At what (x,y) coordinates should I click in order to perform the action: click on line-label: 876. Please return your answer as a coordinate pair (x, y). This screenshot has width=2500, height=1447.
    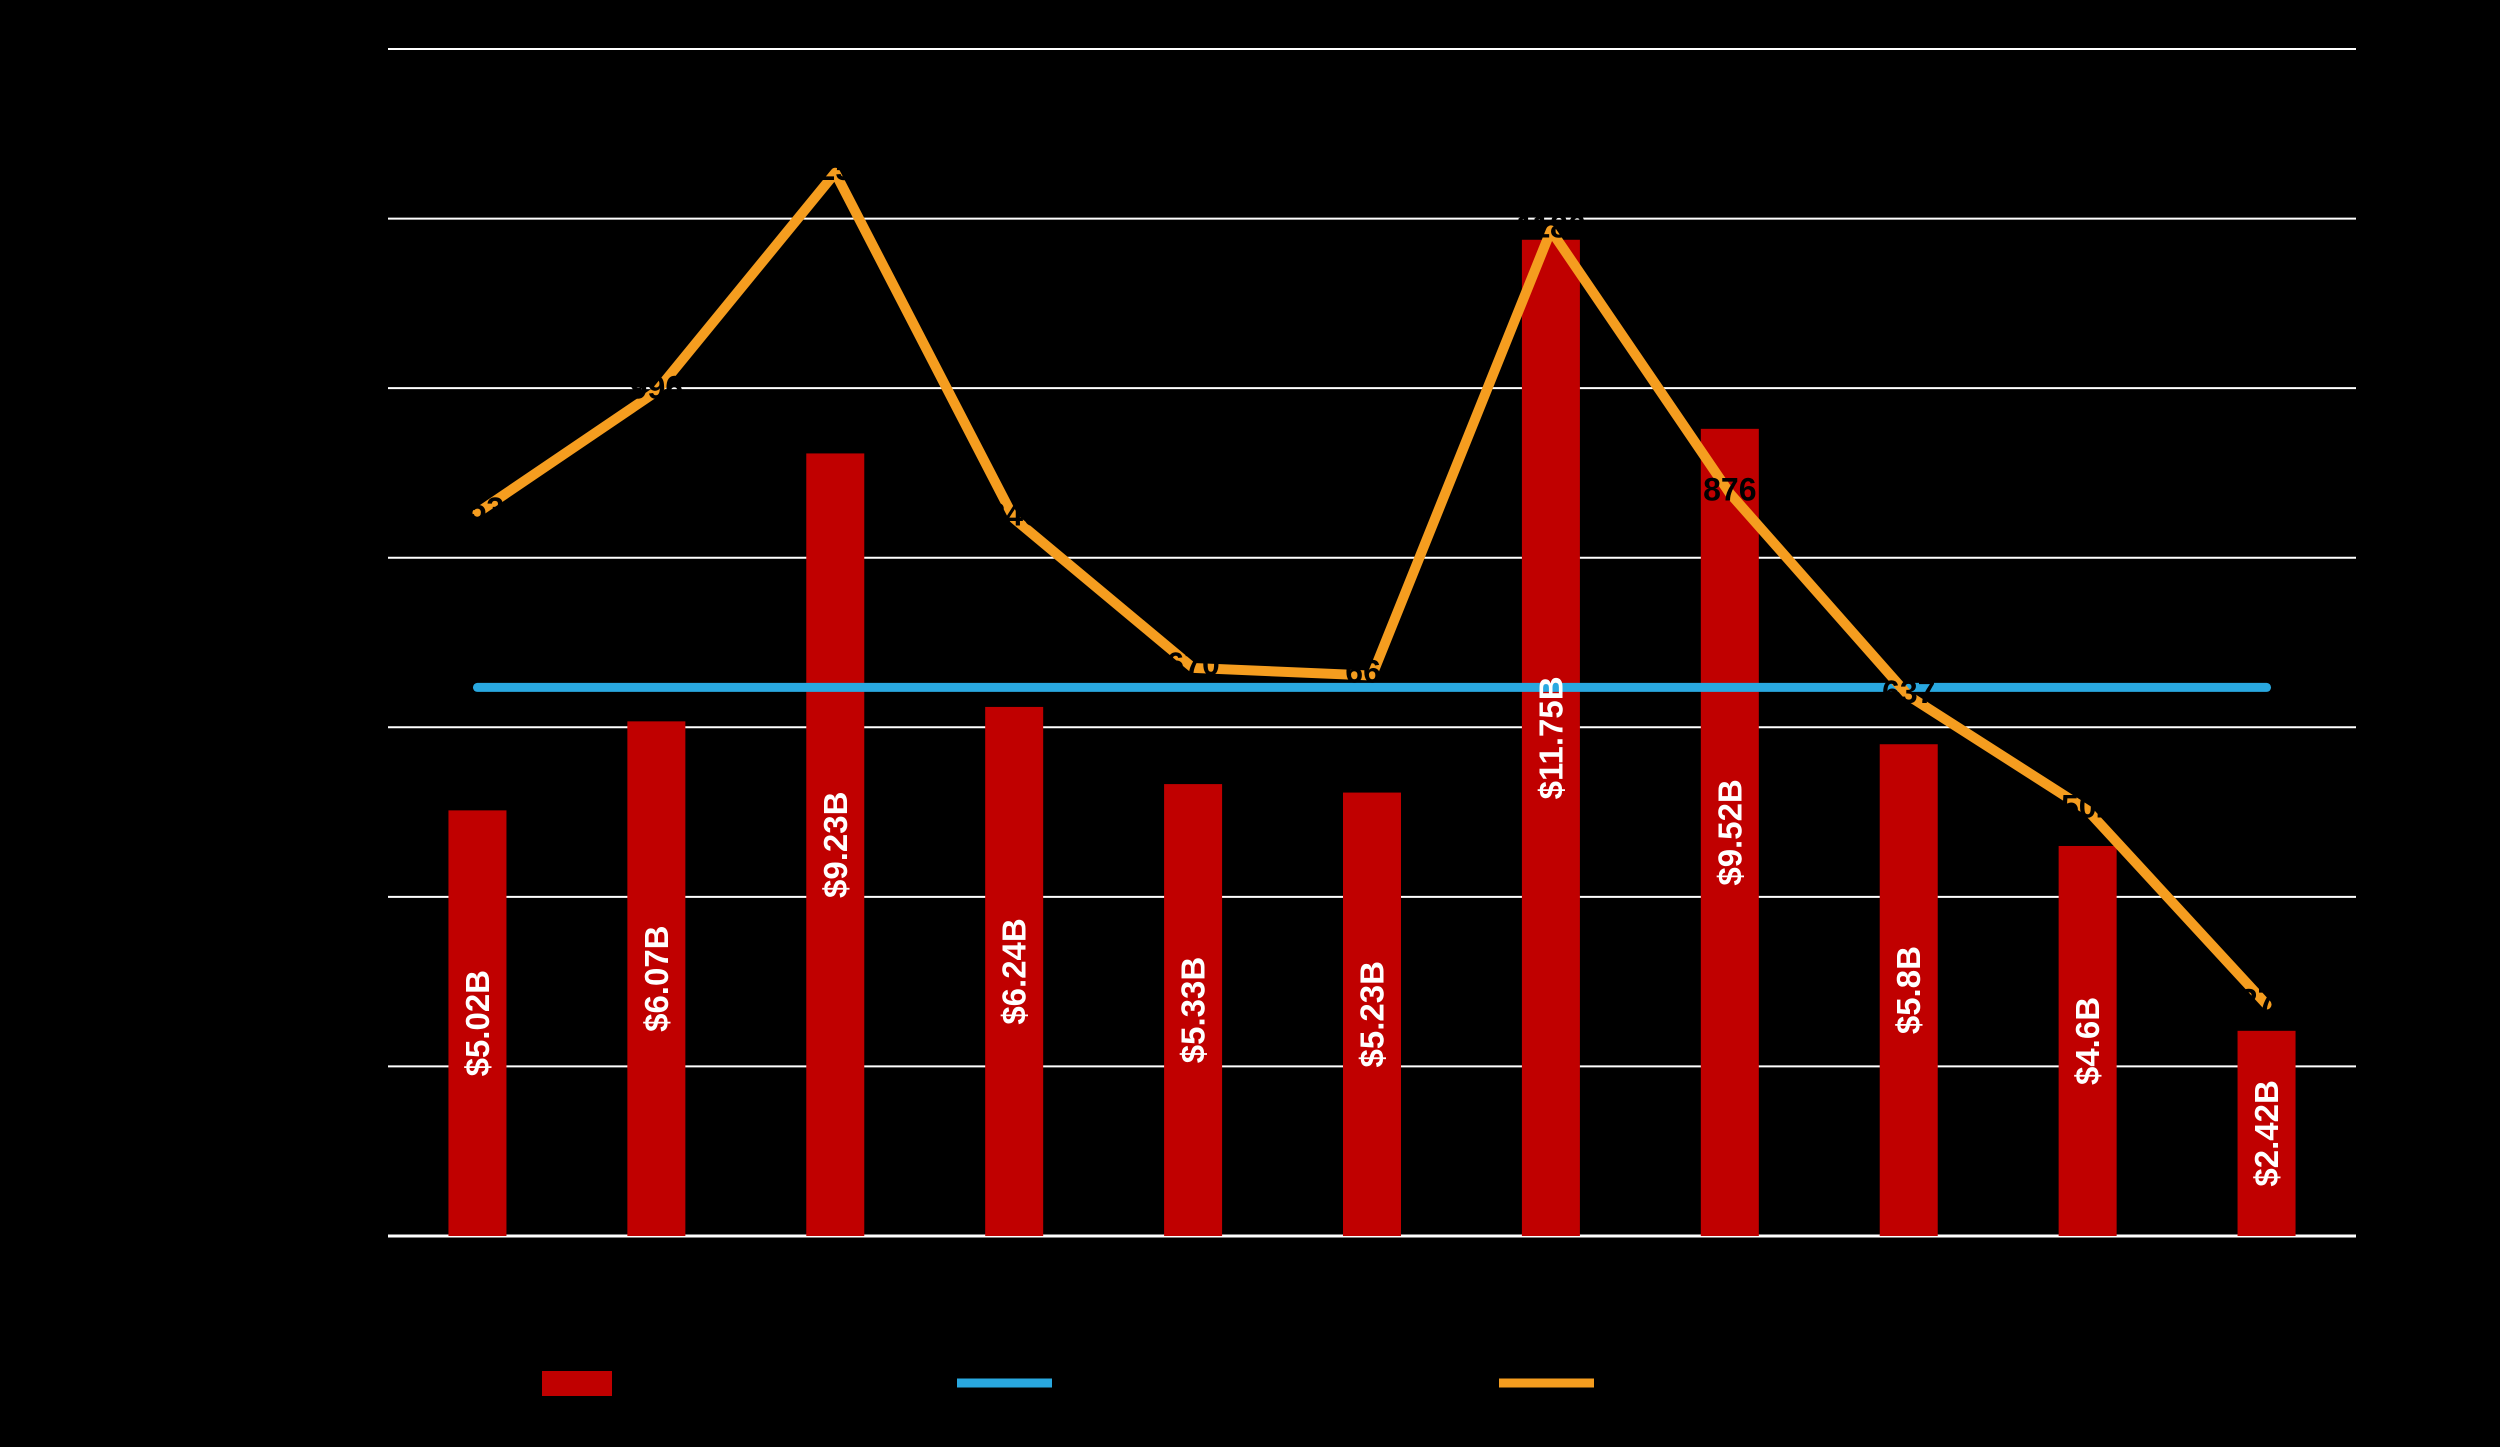
    Looking at the image, I should click on (1729, 489).